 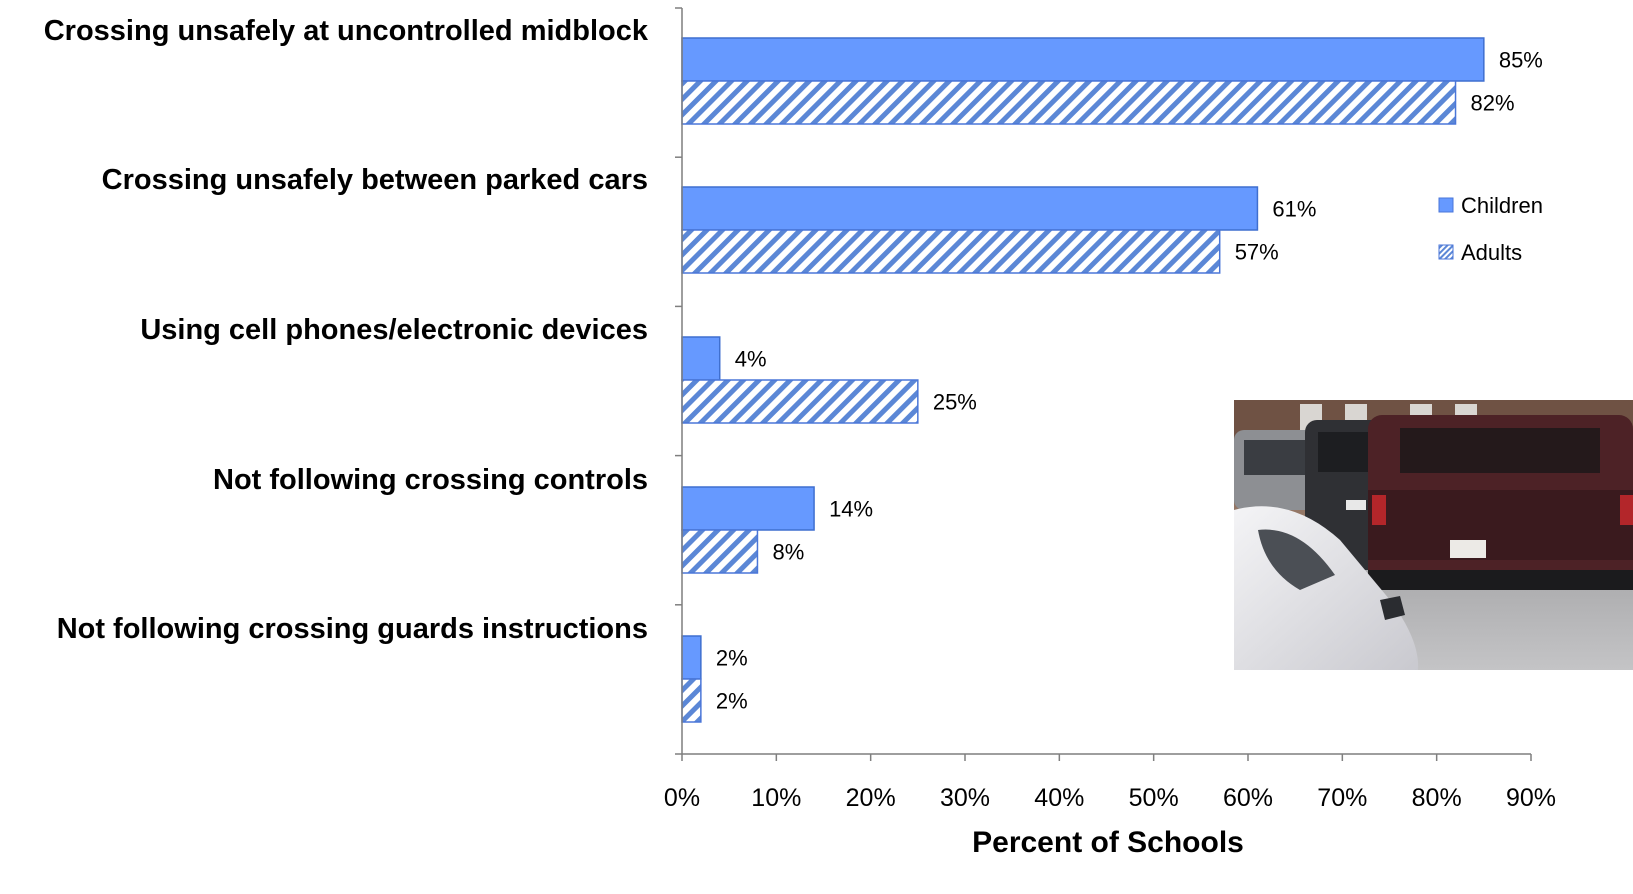 What do you see at coordinates (1502, 205) in the screenshot?
I see `legend-label-children: Children` at bounding box center [1502, 205].